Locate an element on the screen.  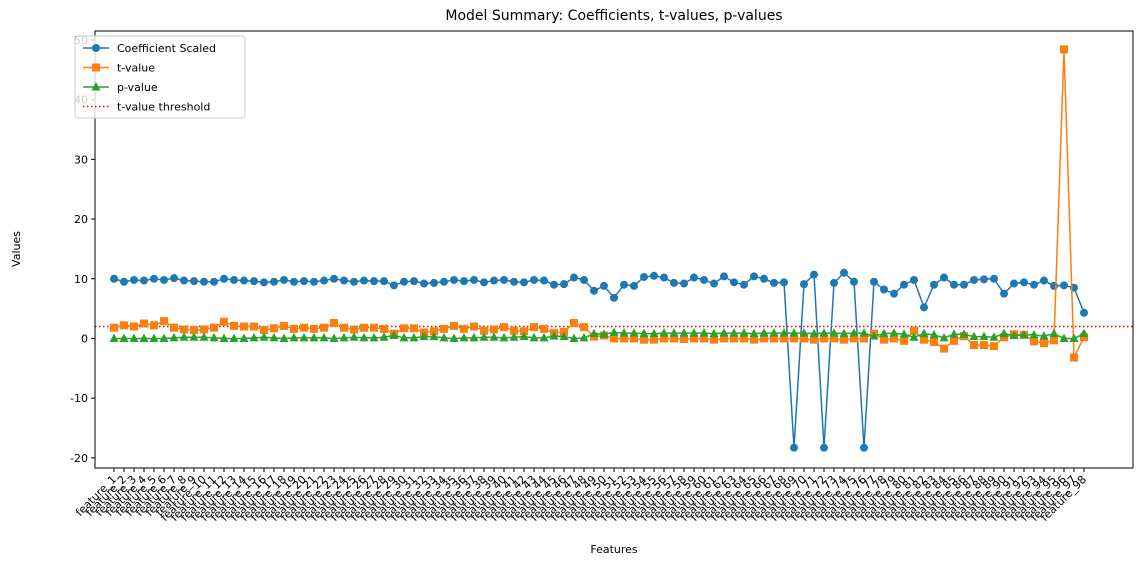
y-tick-label: -20 is located at coordinates (79, 458).